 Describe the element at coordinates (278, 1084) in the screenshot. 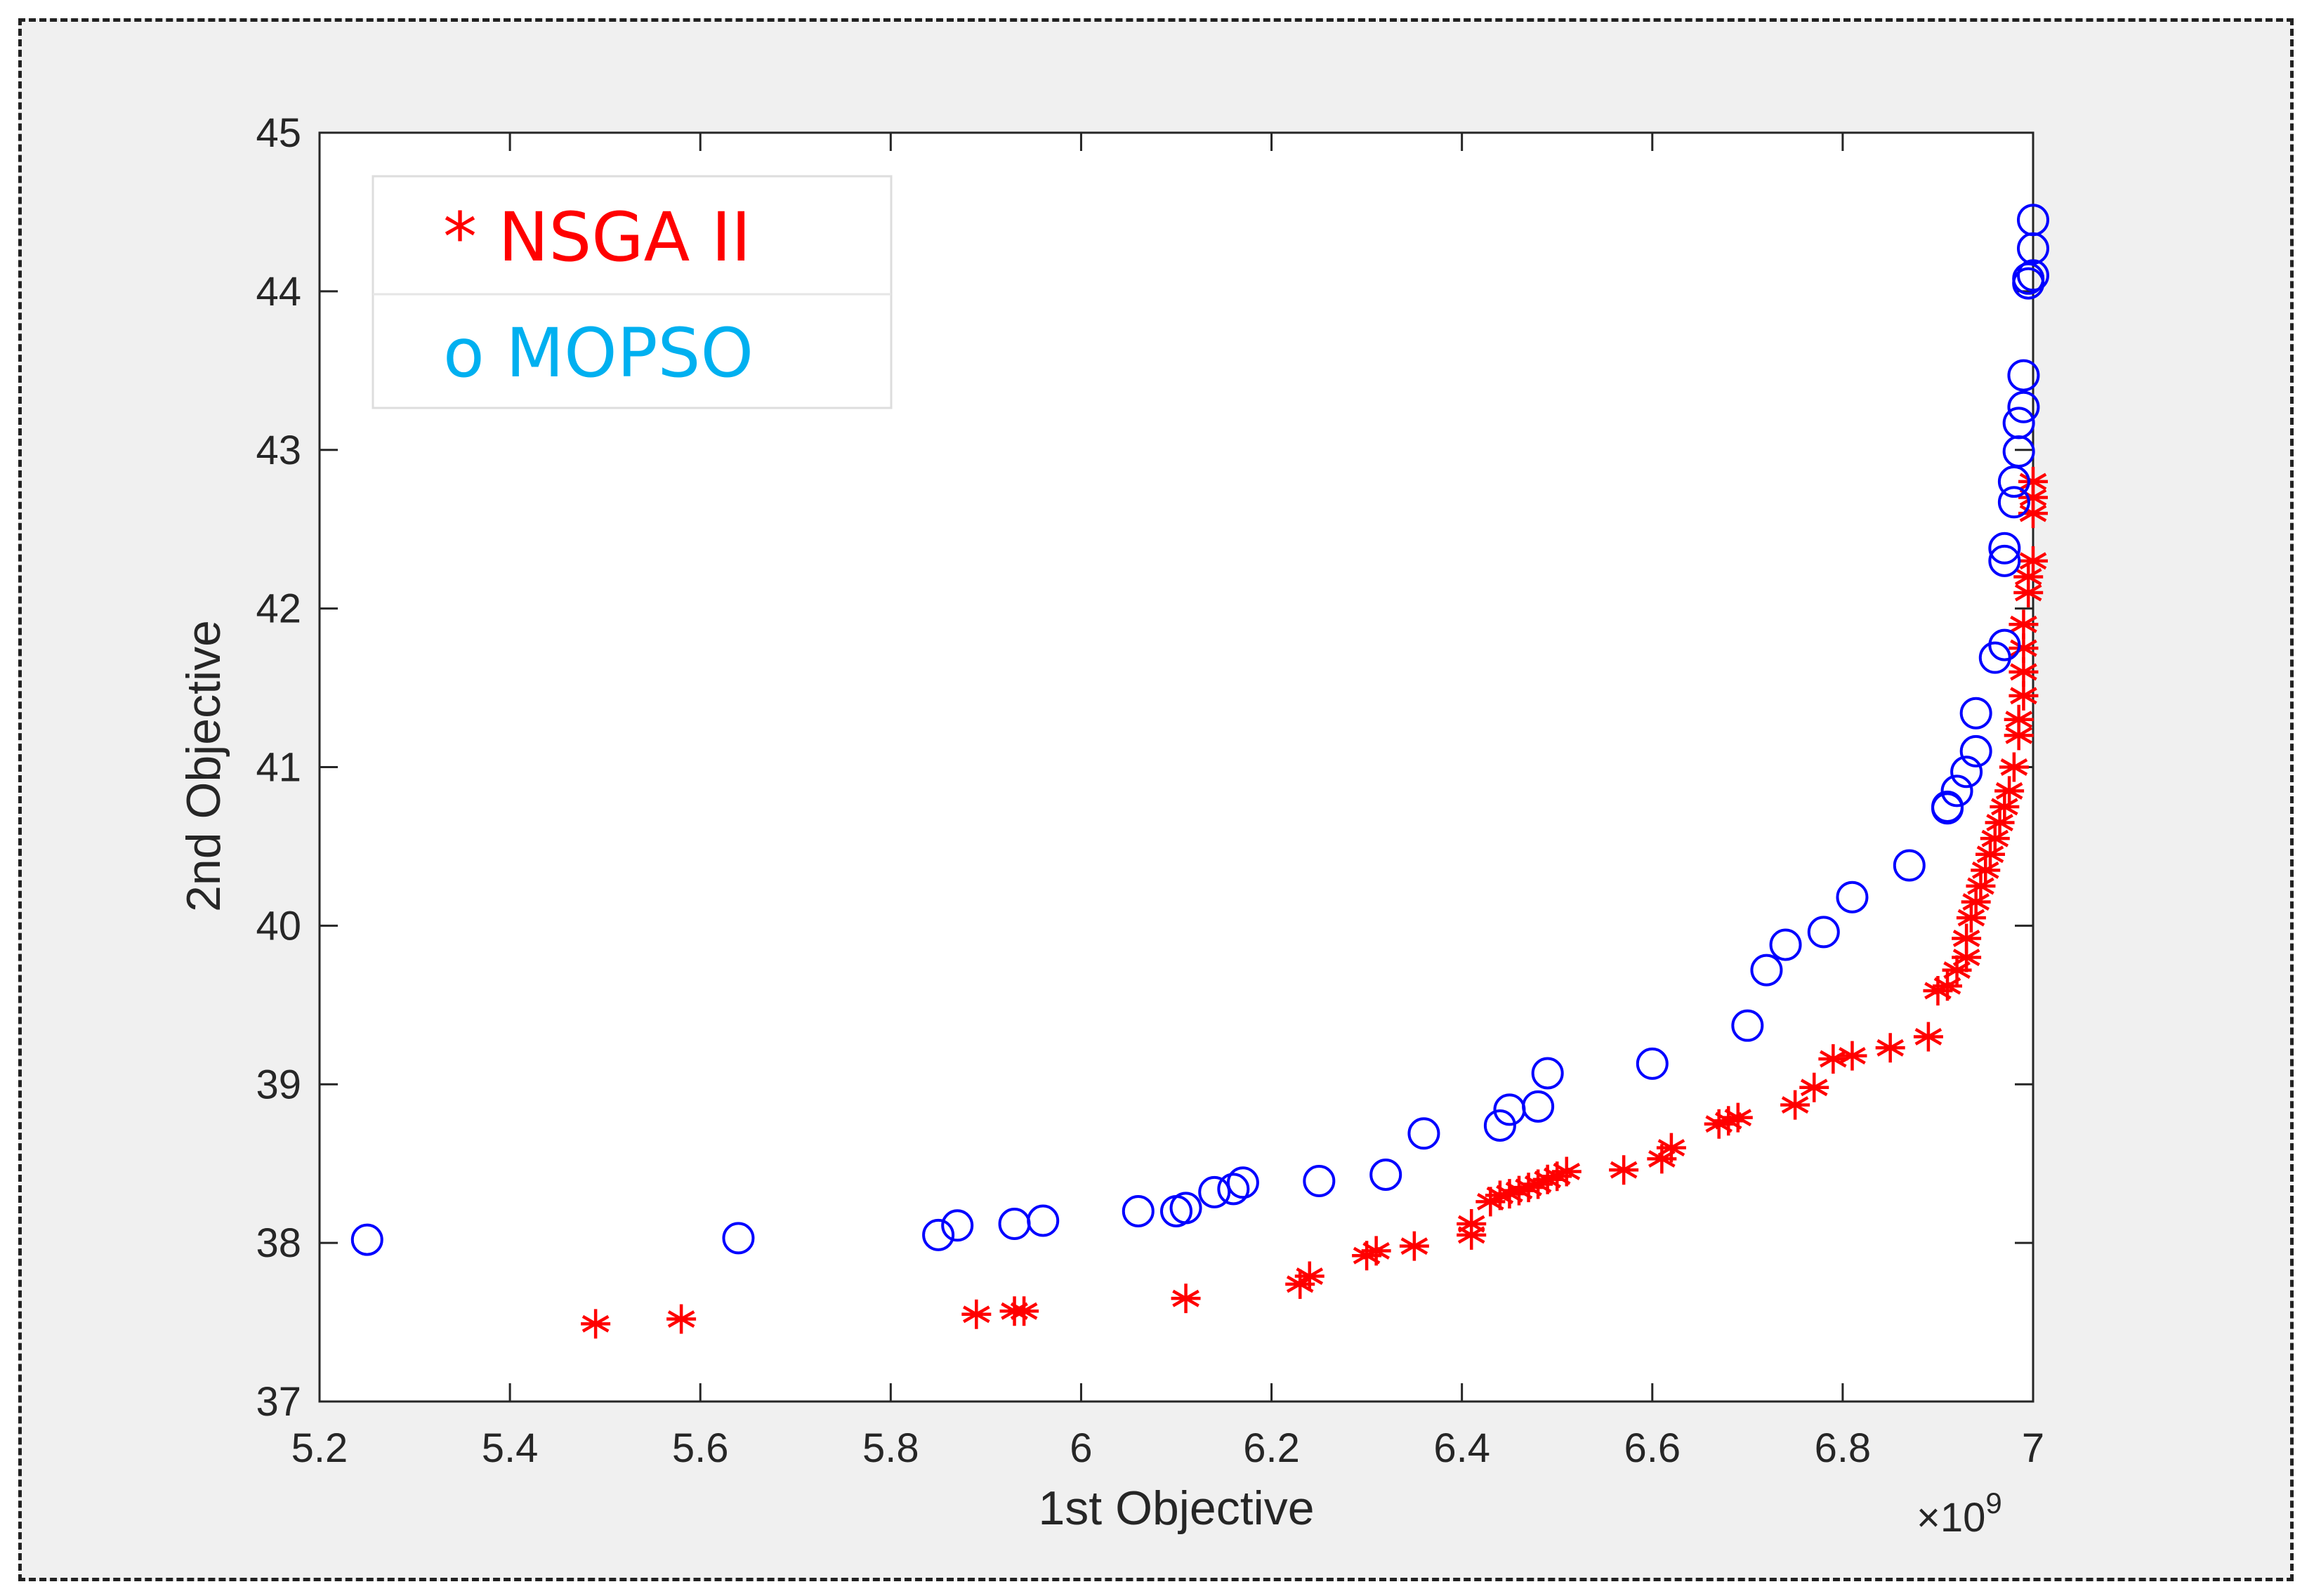

I see `y-tick-label: 39` at that location.